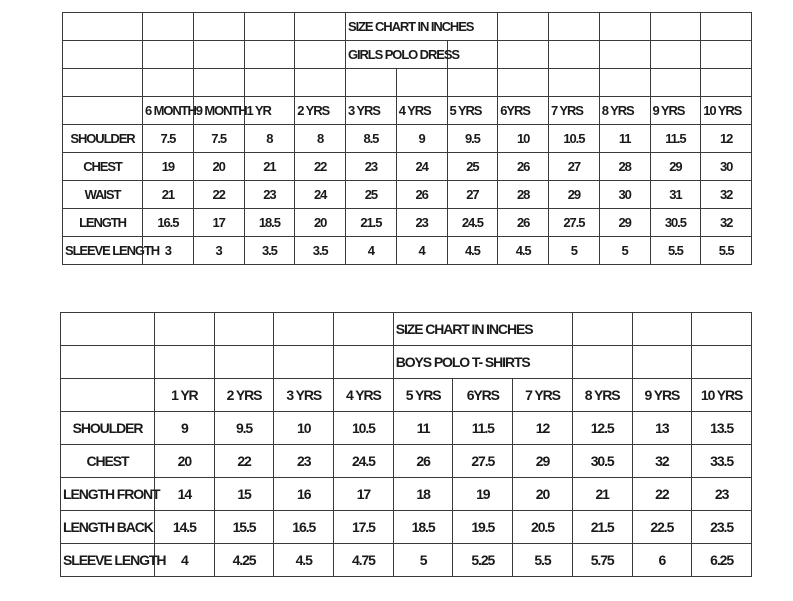  I want to click on table-row: SHOULDER 9 9.5 10 10.5 11 11.5 12 12.5 13 13.5, so click(406, 428).